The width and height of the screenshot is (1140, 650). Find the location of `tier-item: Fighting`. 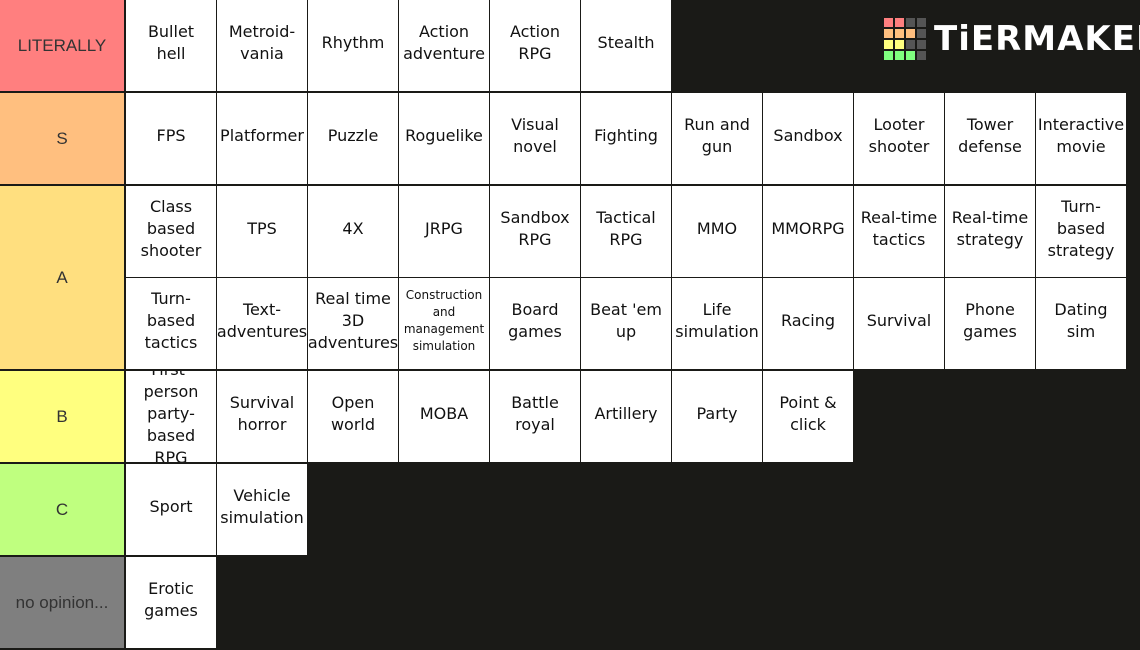

tier-item: Fighting is located at coordinates (626, 138).